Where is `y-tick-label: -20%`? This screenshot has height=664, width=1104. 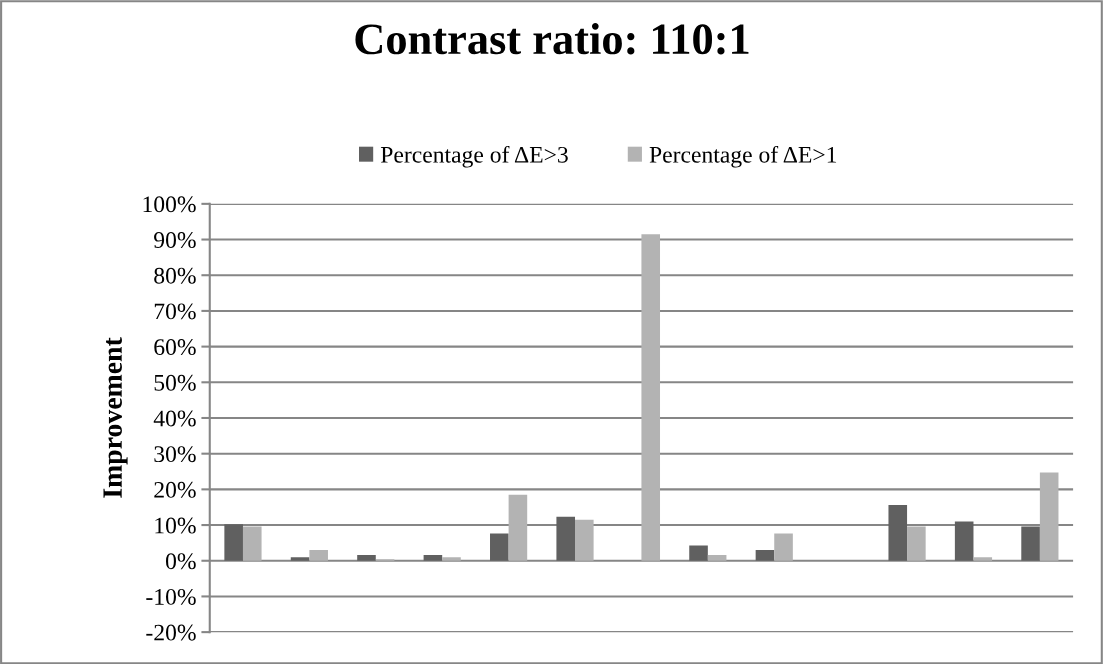 y-tick-label: -20% is located at coordinates (171, 632).